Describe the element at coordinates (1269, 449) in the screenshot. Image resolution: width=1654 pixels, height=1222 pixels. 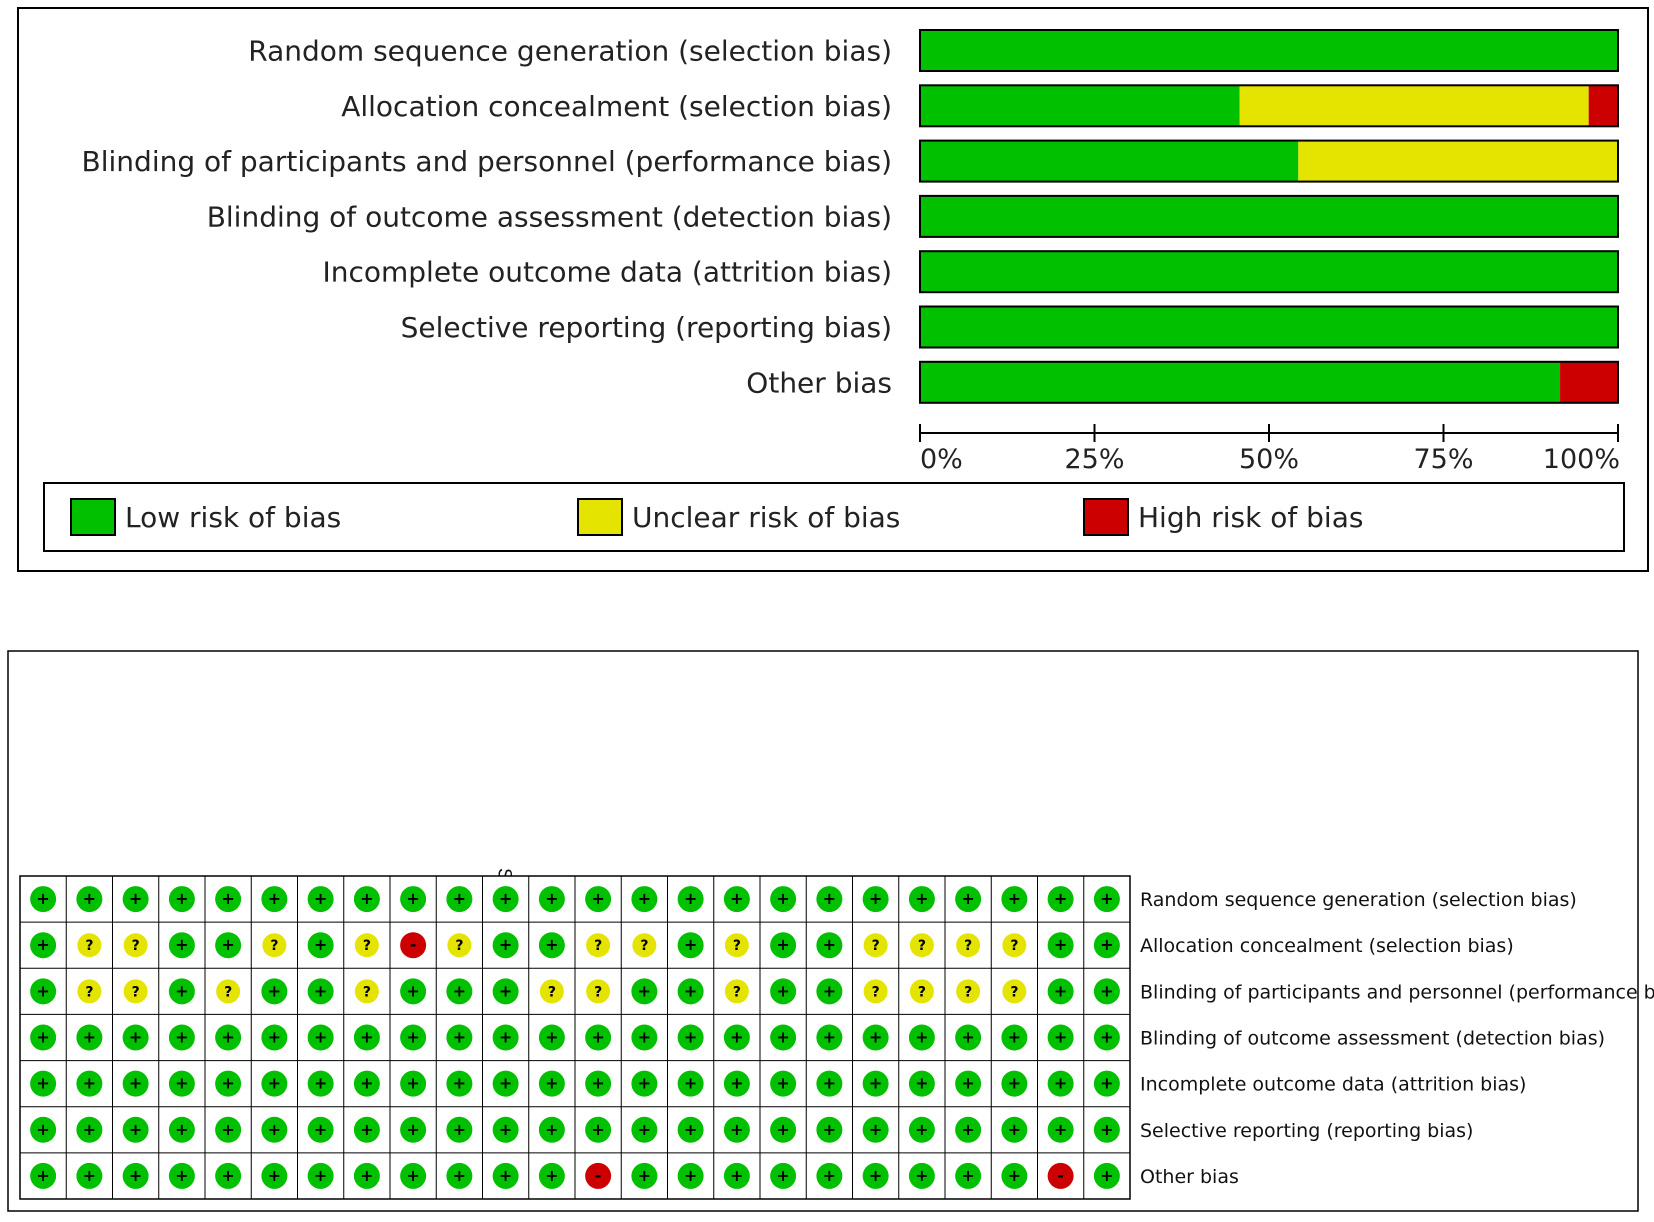
I see `graph-x-axis: 0% 25% 50% 75% 100%` at that location.